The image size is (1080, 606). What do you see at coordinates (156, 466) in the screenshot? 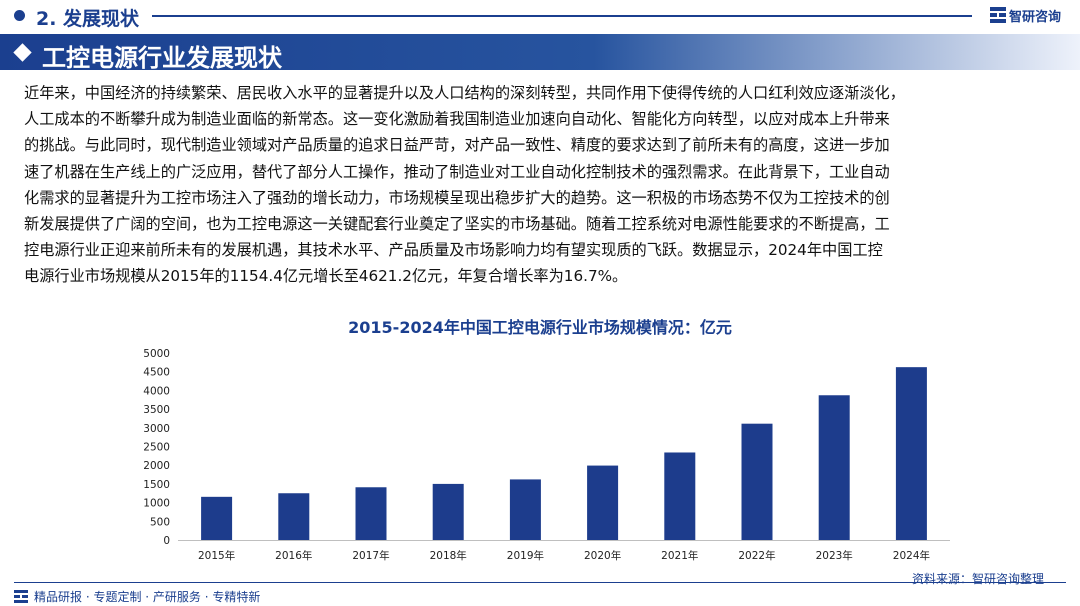
I see `y-tick-label: 2000` at bounding box center [156, 466].